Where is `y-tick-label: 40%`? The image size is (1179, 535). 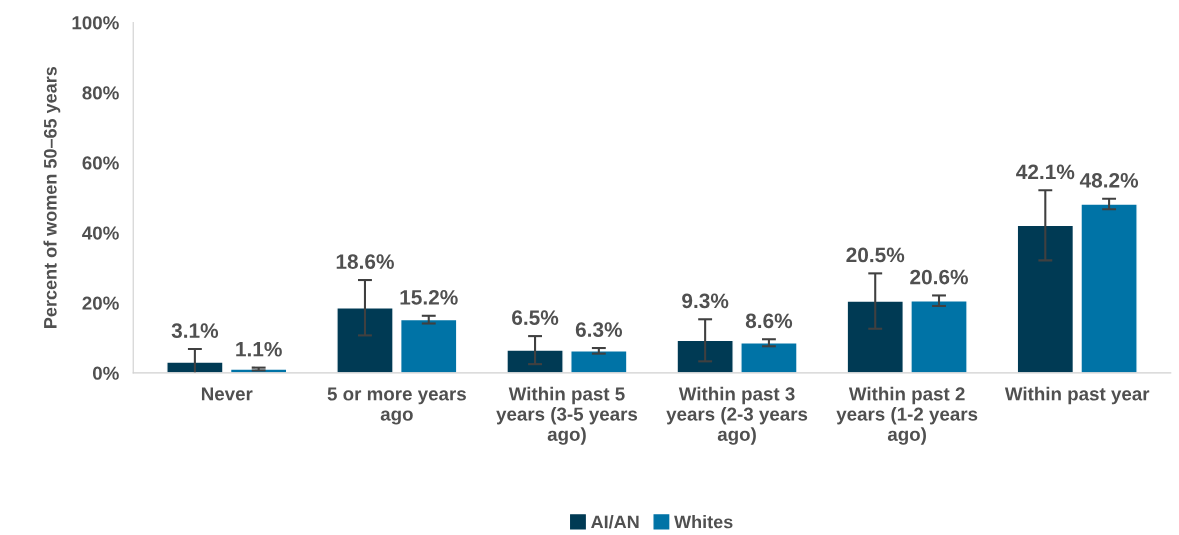 y-tick-label: 40% is located at coordinates (100, 233).